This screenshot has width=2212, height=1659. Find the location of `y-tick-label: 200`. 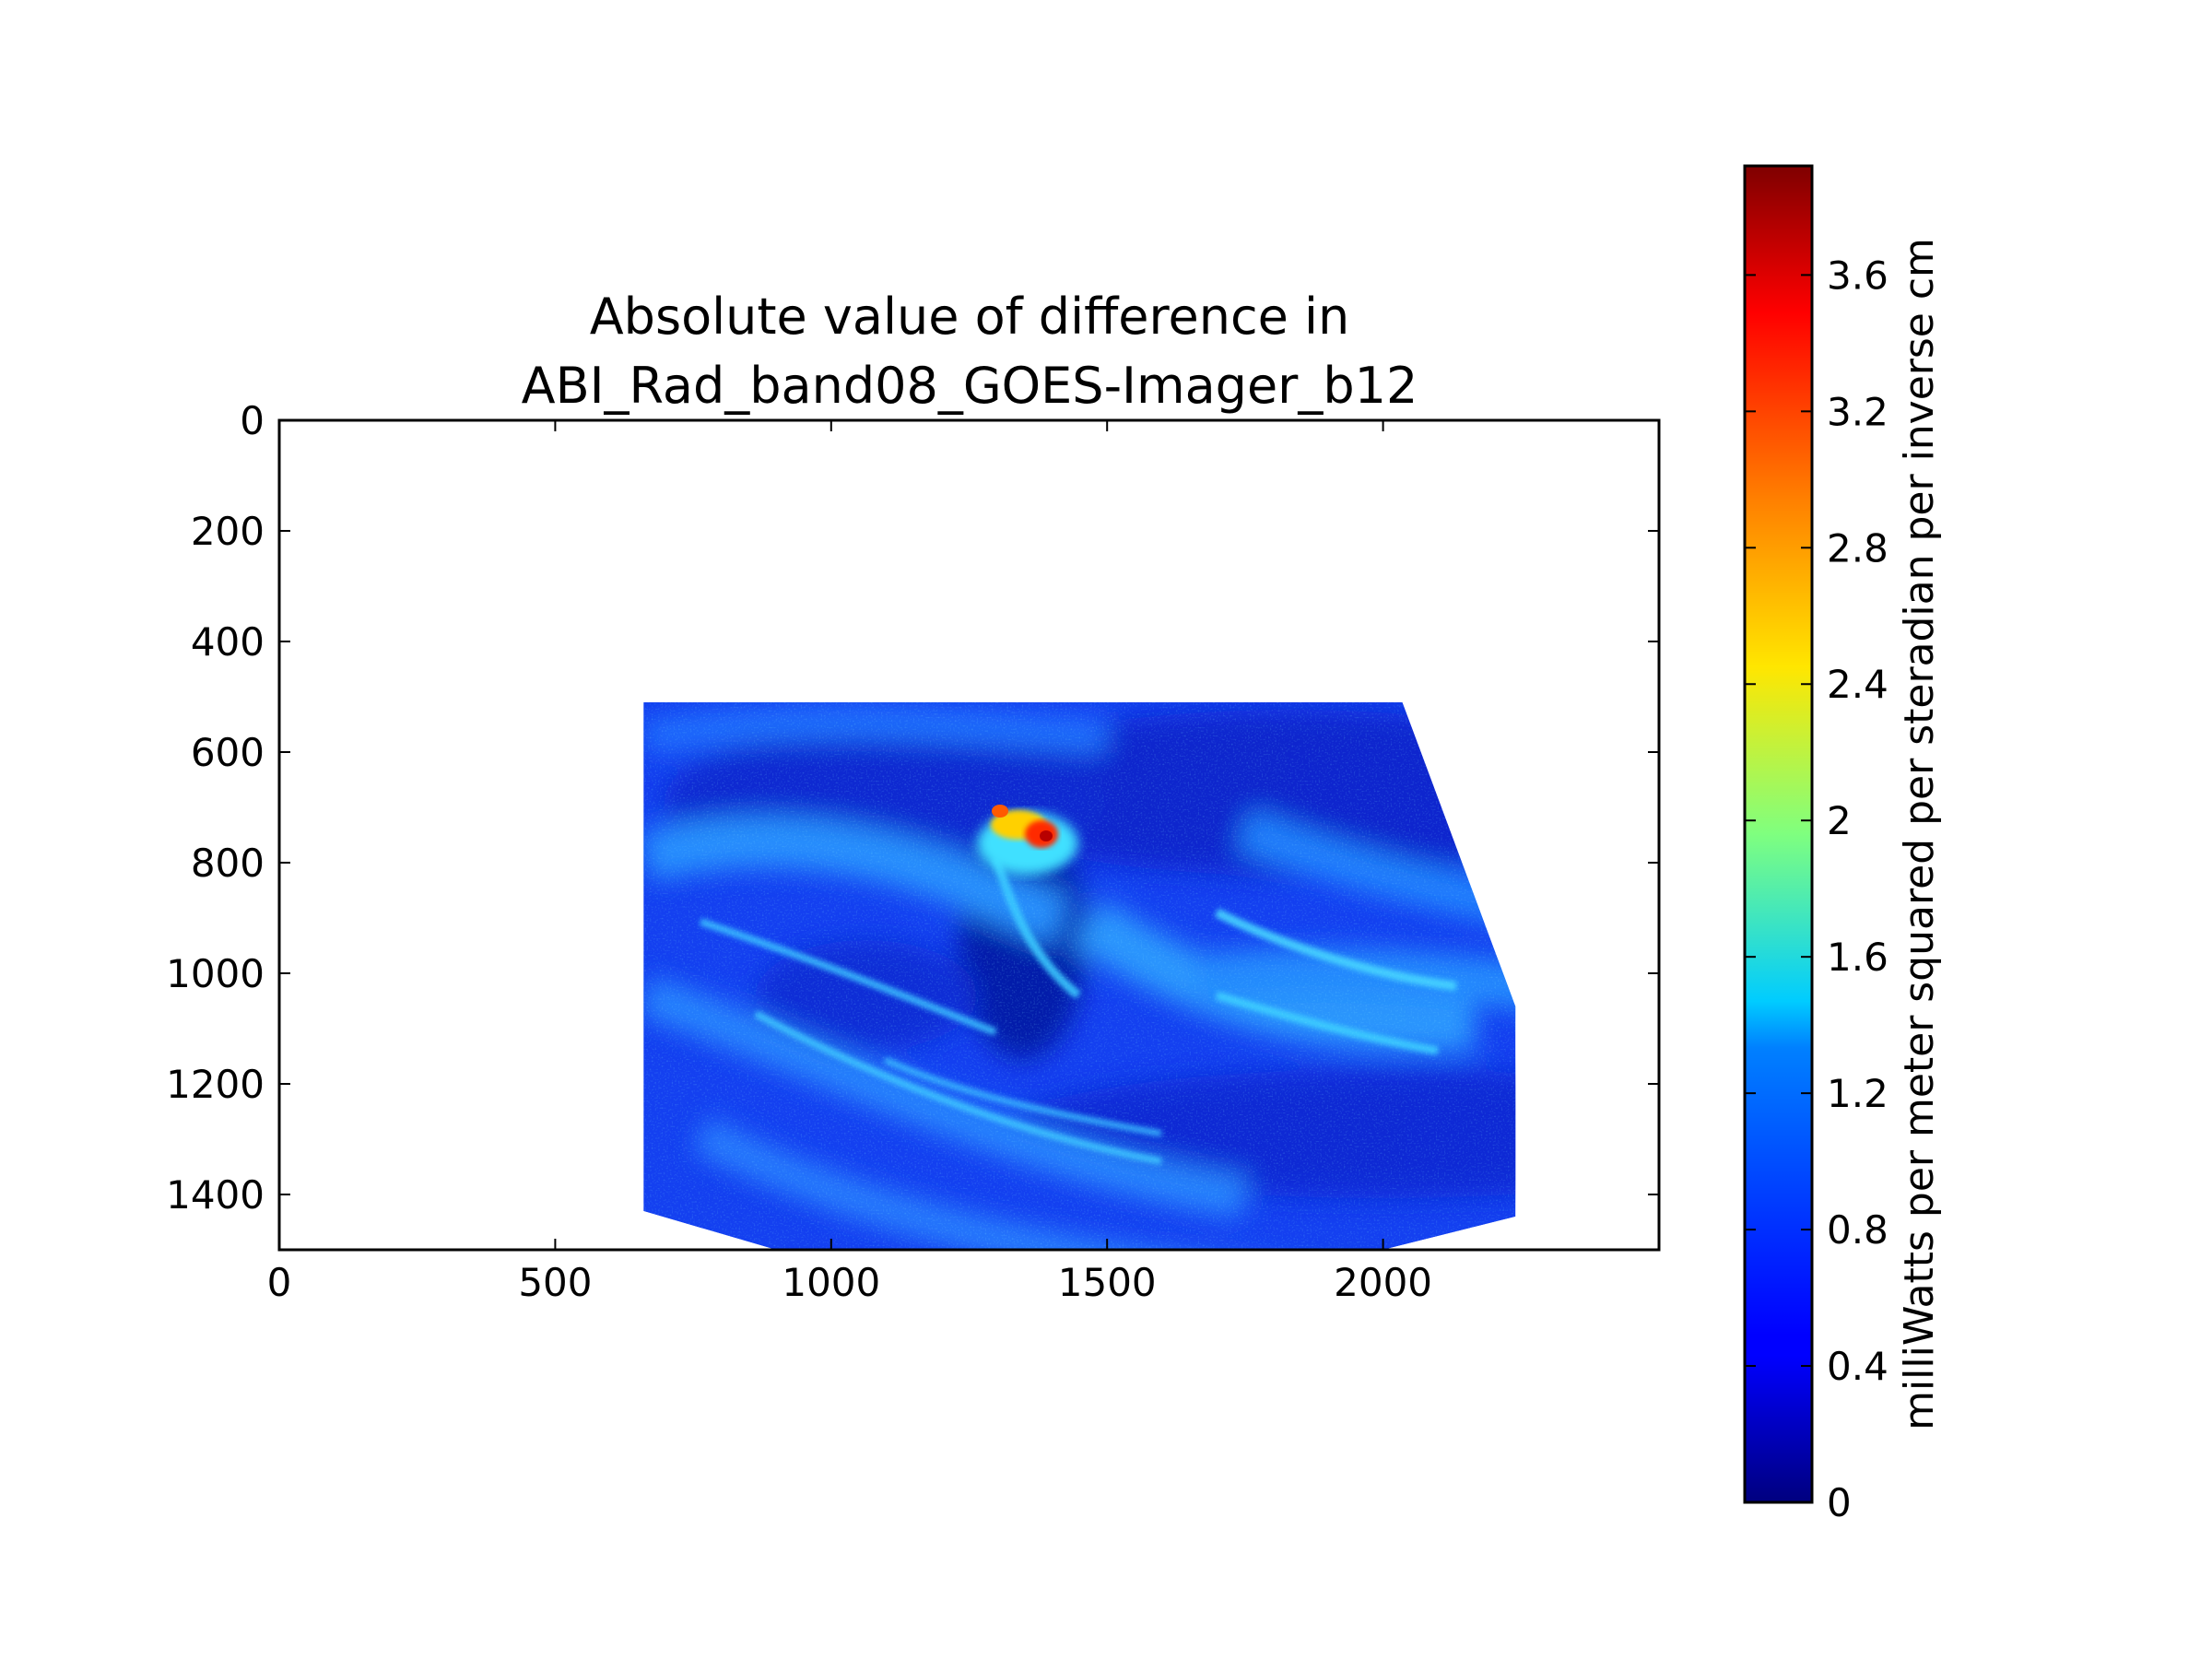

y-tick-label: 200 is located at coordinates (228, 531).